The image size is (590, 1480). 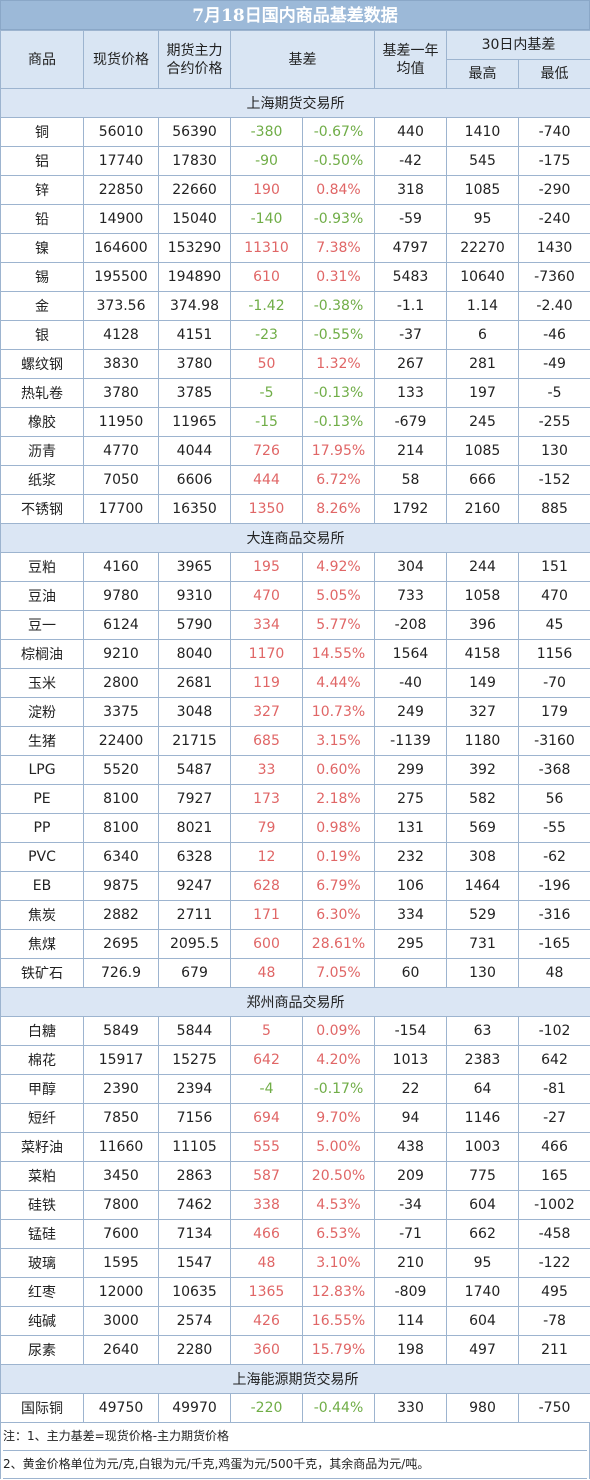 I want to click on basis-year-avg: -208, so click(x=410, y=625).